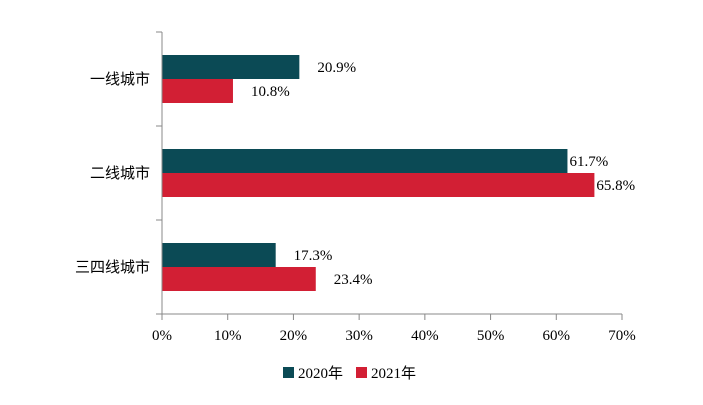 This screenshot has width=703, height=405. I want to click on x-tick-label-4: 40%, so click(425, 336).